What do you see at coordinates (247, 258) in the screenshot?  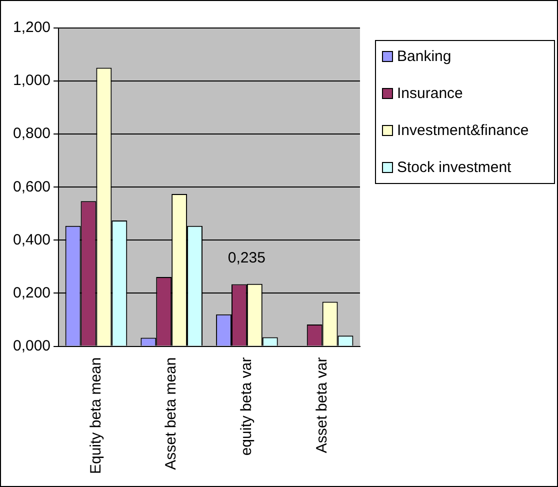 I see `data-label: 0,235` at bounding box center [247, 258].